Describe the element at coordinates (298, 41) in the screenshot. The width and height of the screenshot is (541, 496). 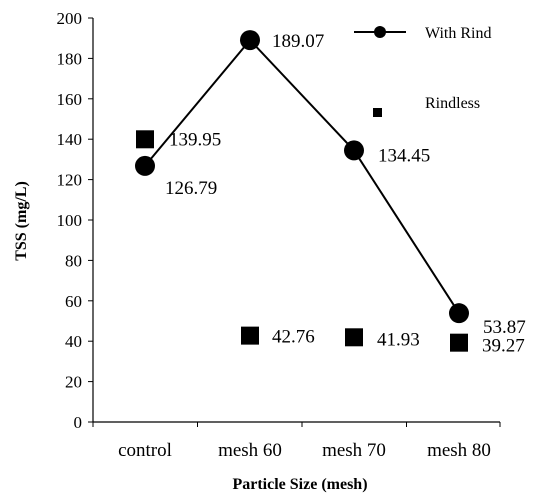
I see `with-rind-data-label: 189.07` at that location.